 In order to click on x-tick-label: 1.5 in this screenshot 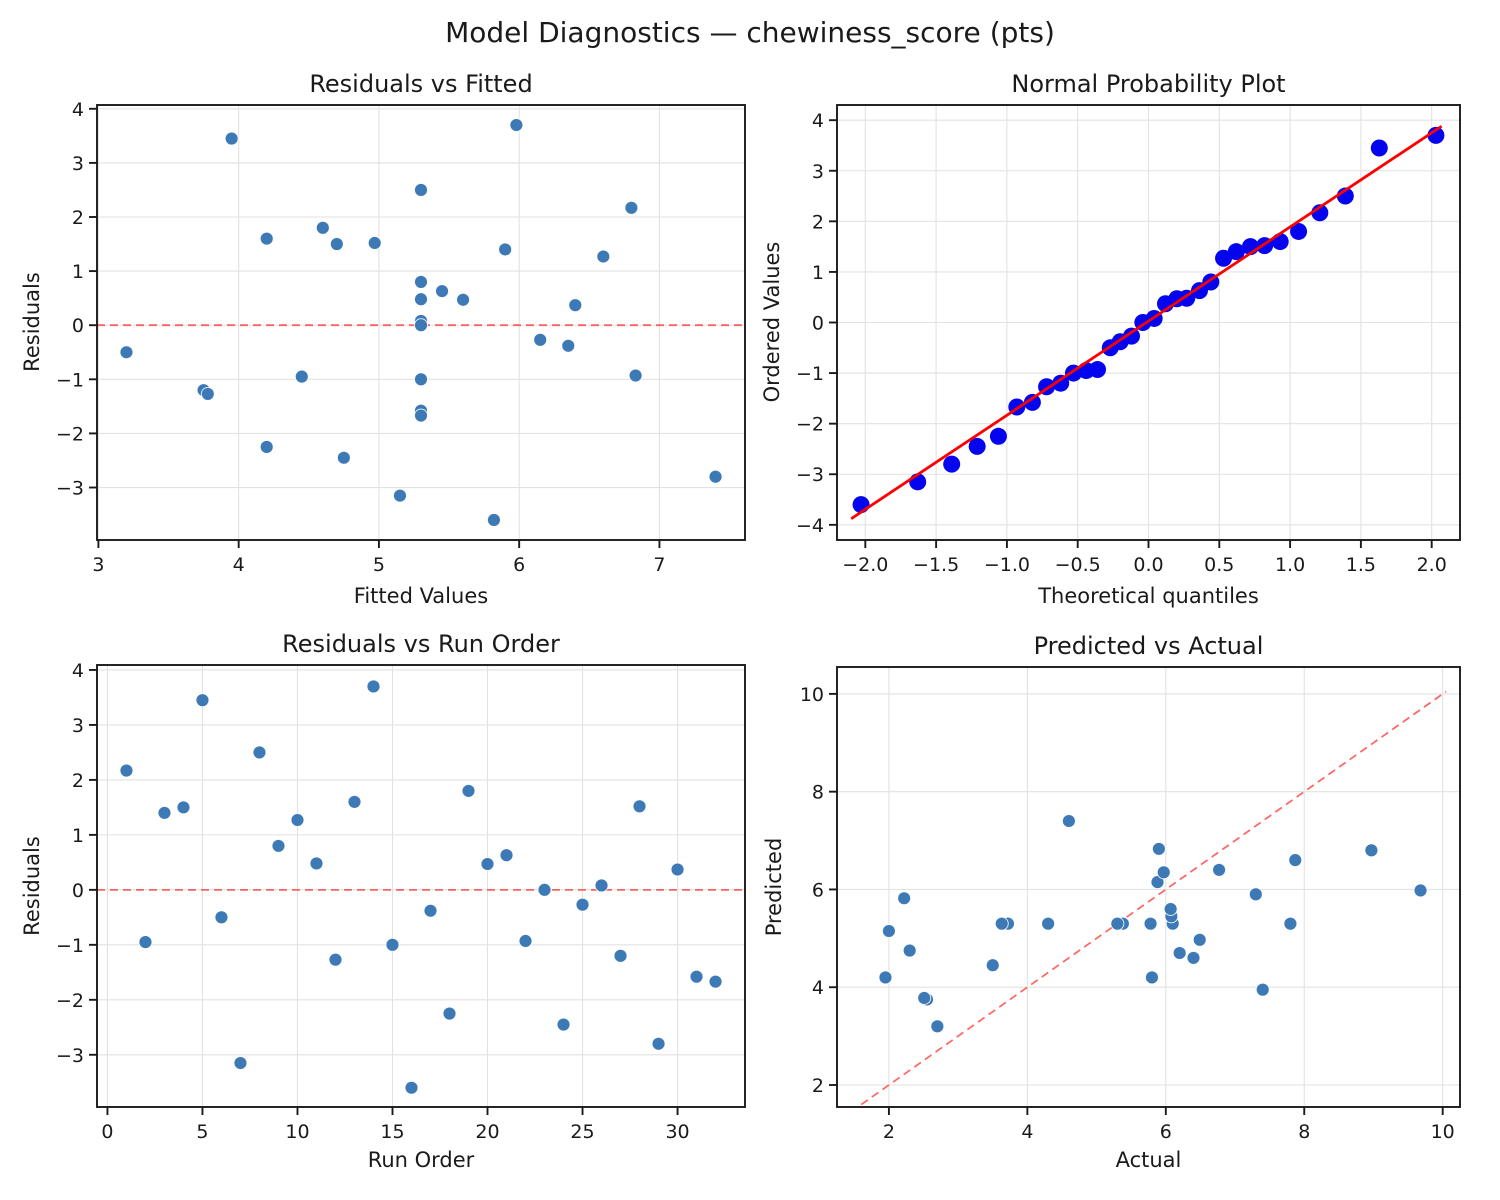, I will do `click(1361, 565)`.